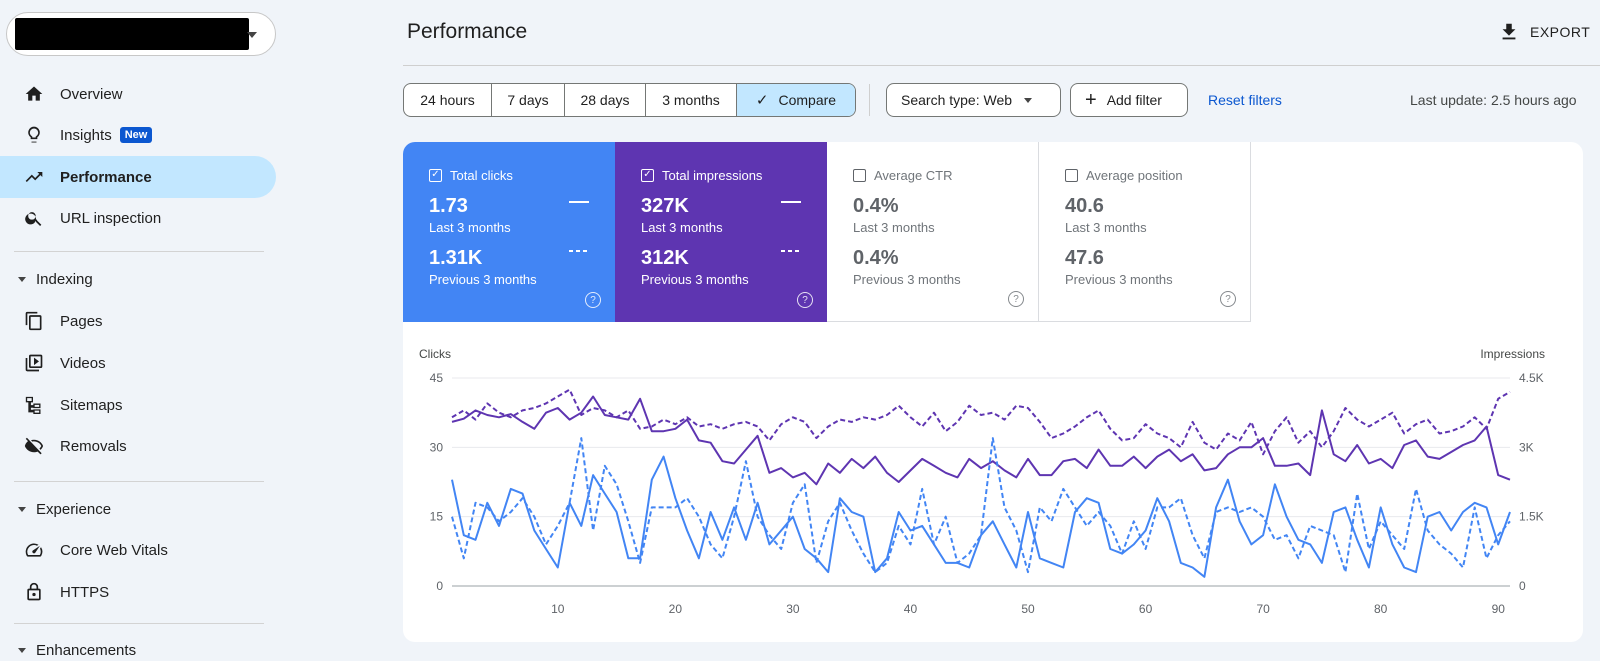  Describe the element at coordinates (437, 517) in the screenshot. I see `y-tick-left: 15` at that location.